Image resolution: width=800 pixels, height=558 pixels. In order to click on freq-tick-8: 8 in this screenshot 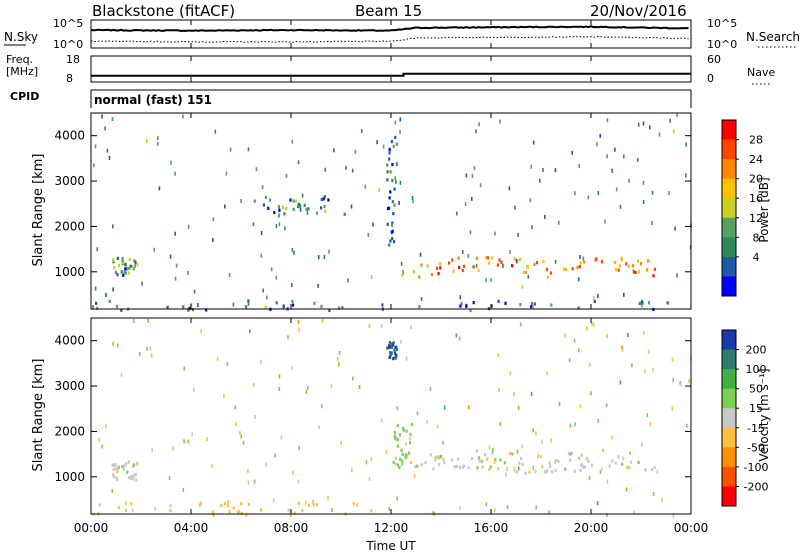, I will do `click(69, 78)`.